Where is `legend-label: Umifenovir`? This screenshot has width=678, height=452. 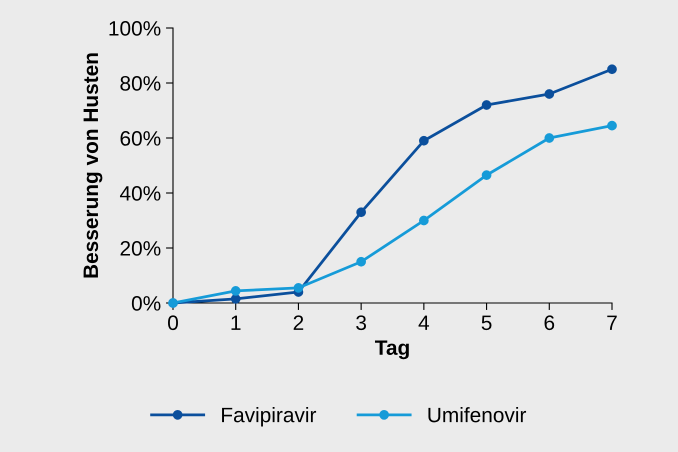
legend-label: Umifenovir is located at coordinates (477, 414).